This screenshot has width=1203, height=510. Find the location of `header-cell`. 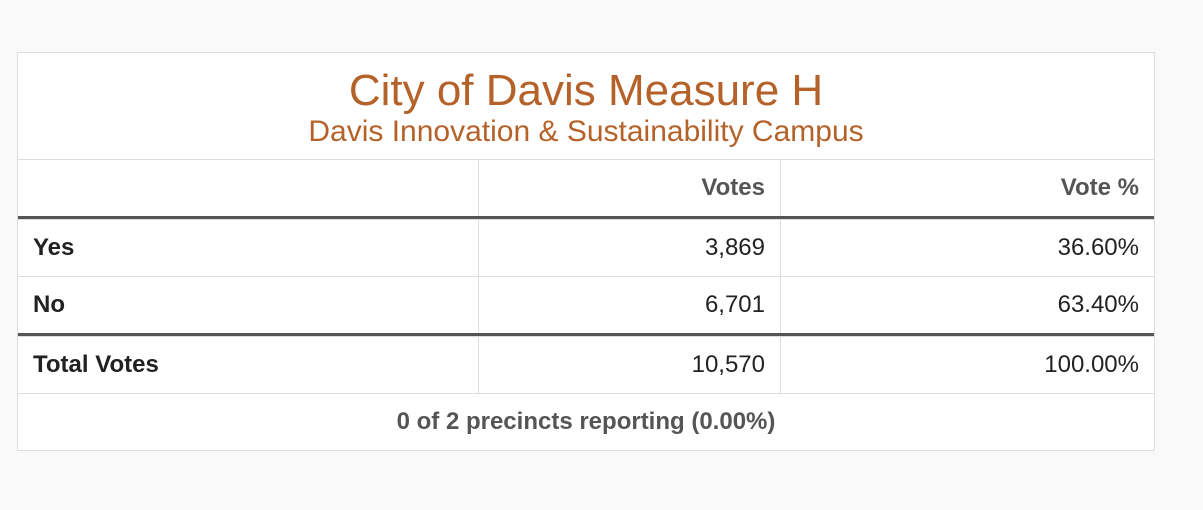

header-cell is located at coordinates (248, 188).